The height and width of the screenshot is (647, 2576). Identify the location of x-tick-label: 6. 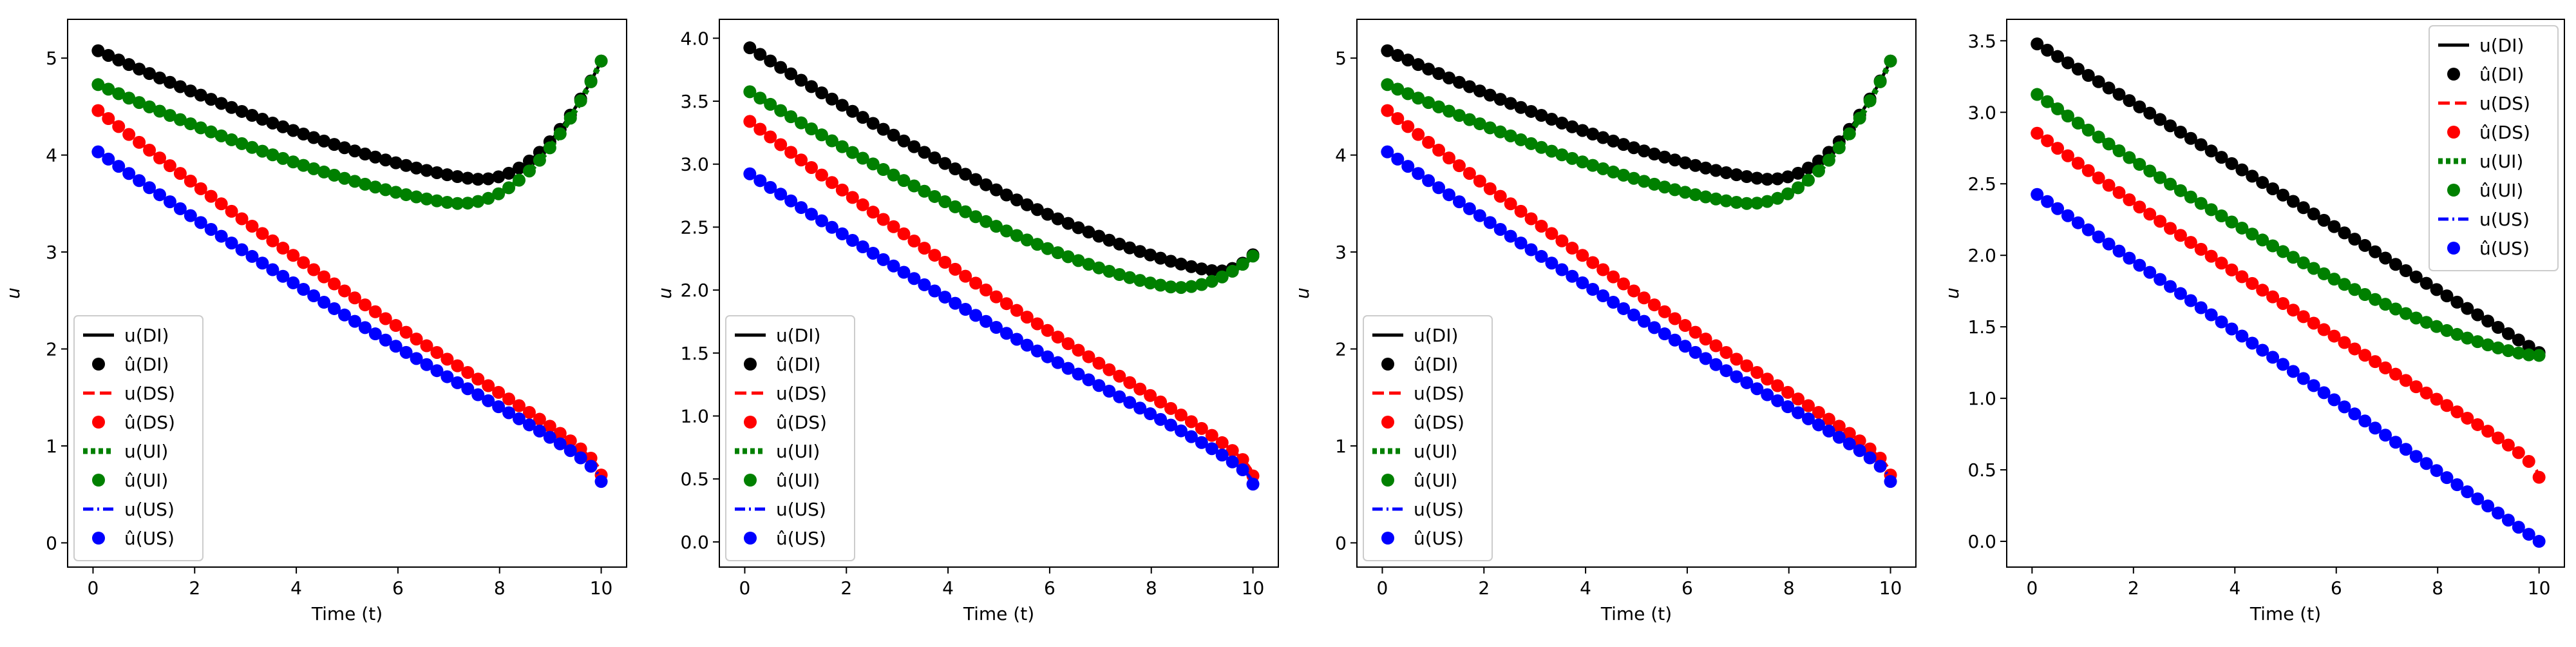
(398, 588).